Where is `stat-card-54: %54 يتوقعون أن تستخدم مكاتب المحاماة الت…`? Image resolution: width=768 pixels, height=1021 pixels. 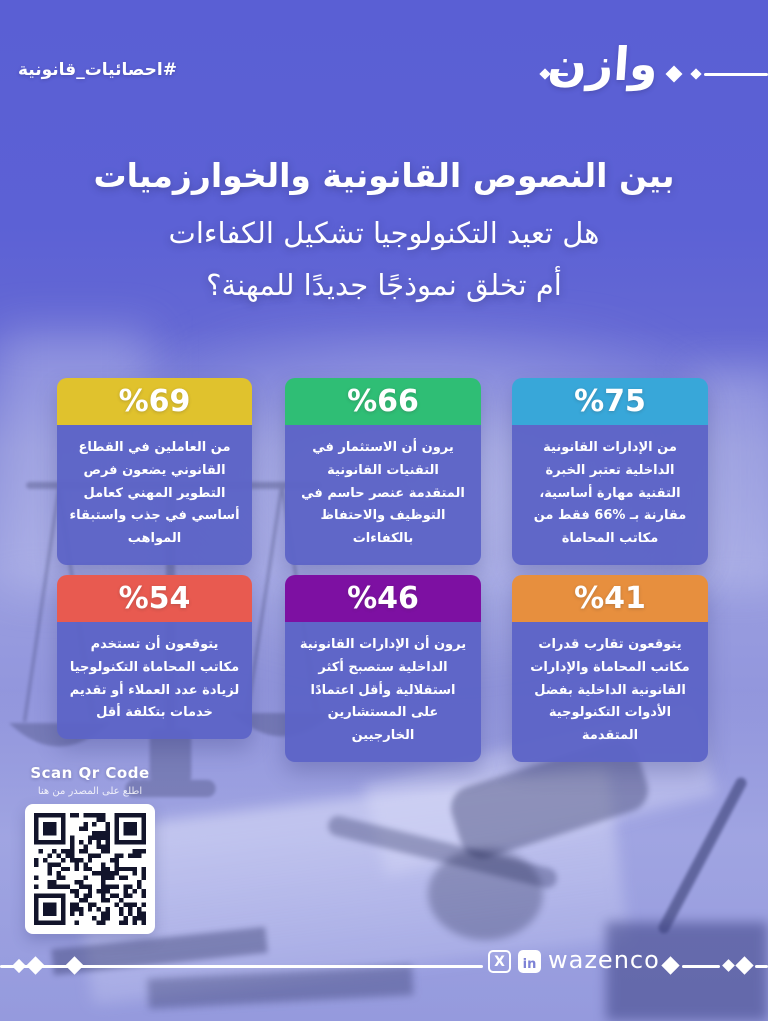
stat-card-54: %54 يتوقعون أن تستخدم مكاتب المحاماة الت… is located at coordinates (154, 657).